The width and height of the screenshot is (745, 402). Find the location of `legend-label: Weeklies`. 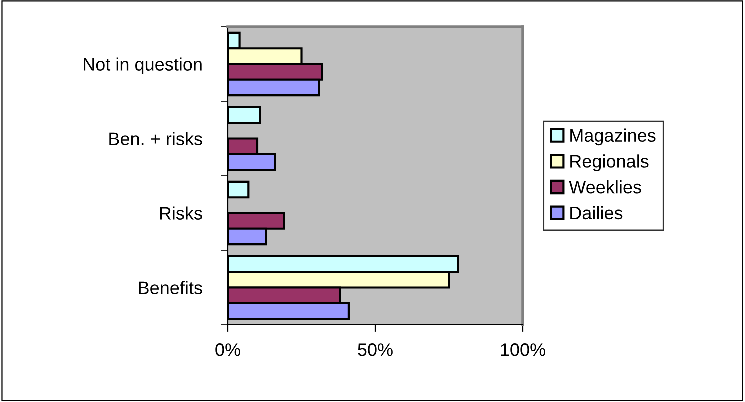

legend-label: Weeklies is located at coordinates (605, 187).